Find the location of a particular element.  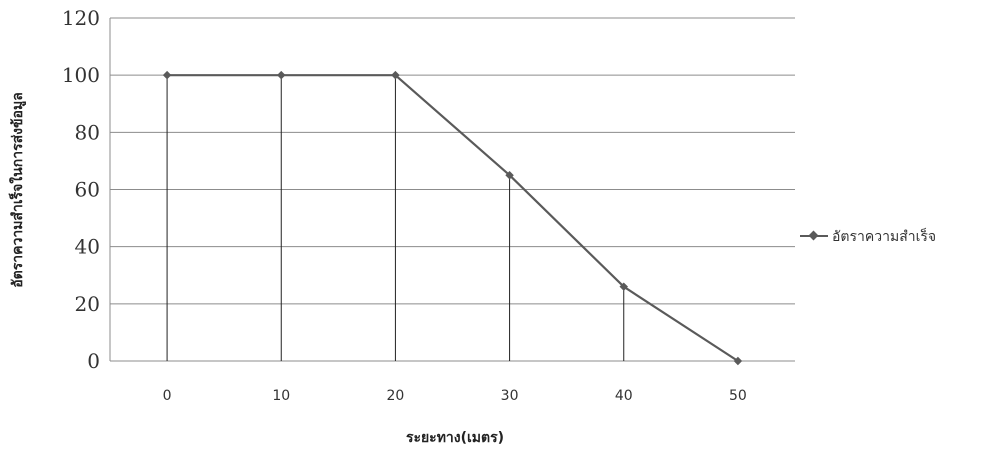

legend: อัตราความสำเร็จ is located at coordinates (868, 236).